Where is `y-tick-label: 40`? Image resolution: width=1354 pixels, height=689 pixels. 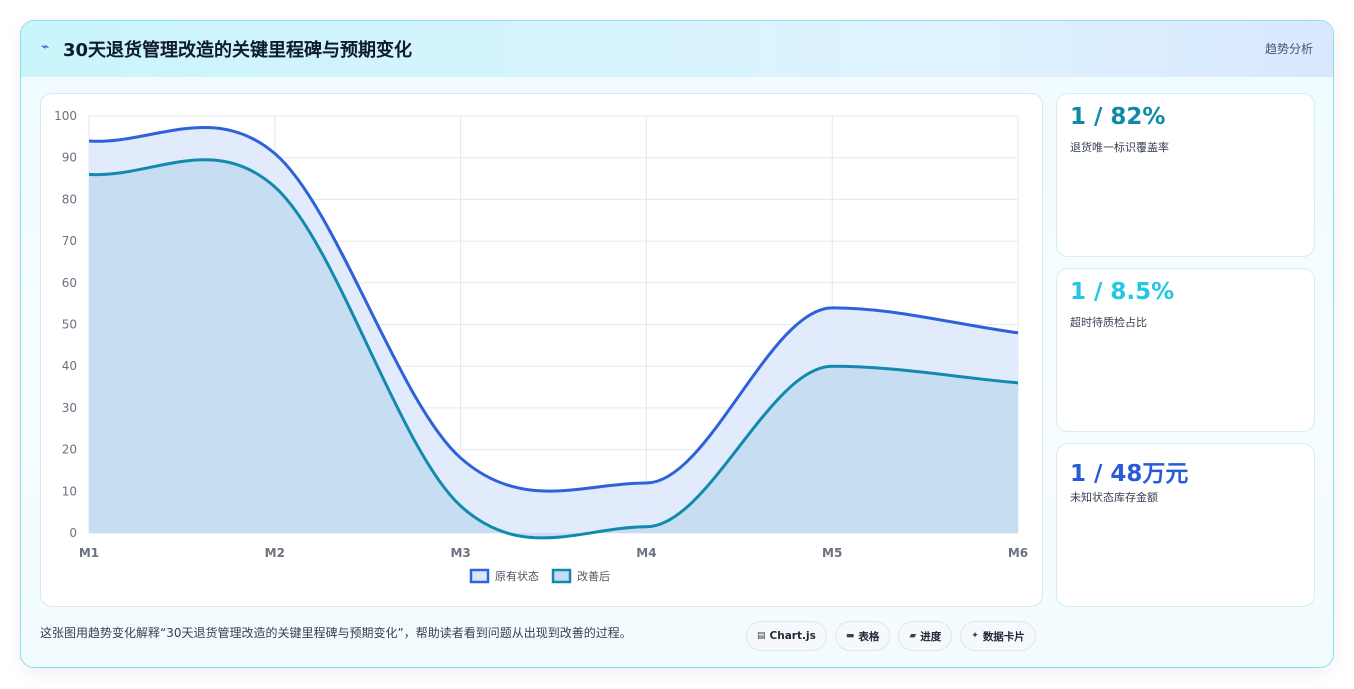
y-tick-label: 40 is located at coordinates (69, 366).